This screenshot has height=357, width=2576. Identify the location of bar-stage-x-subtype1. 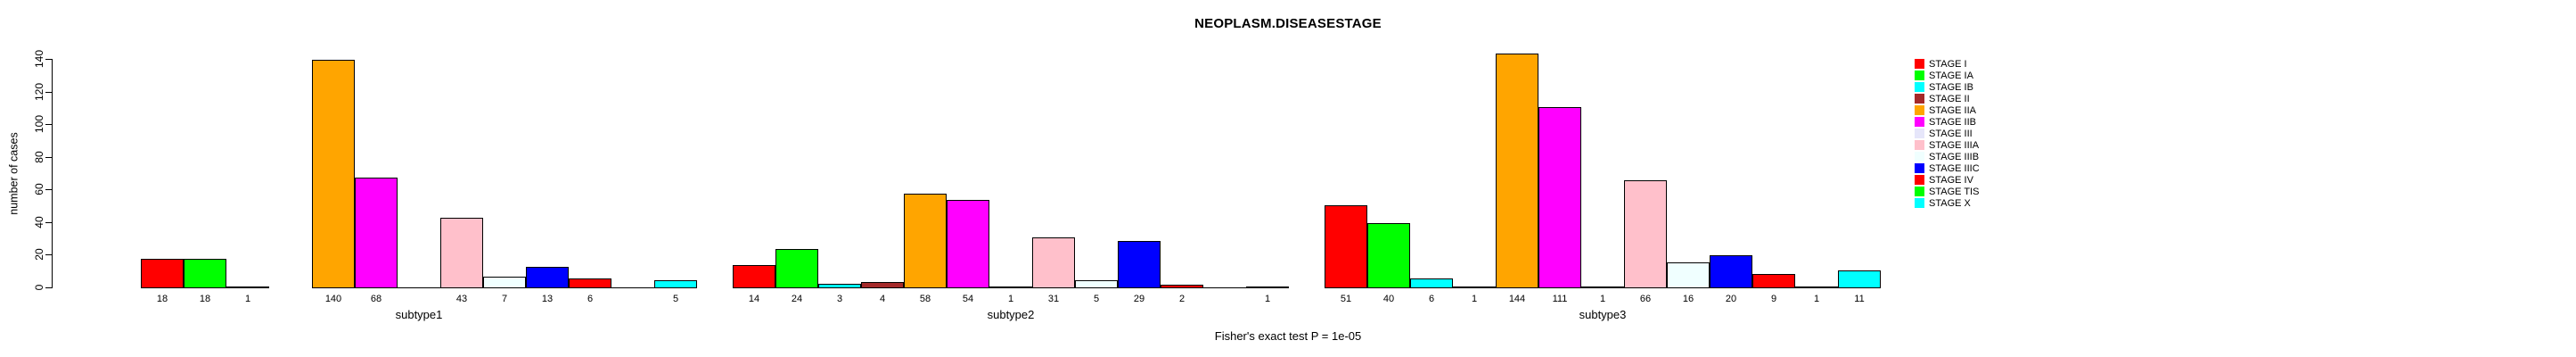
(675, 284).